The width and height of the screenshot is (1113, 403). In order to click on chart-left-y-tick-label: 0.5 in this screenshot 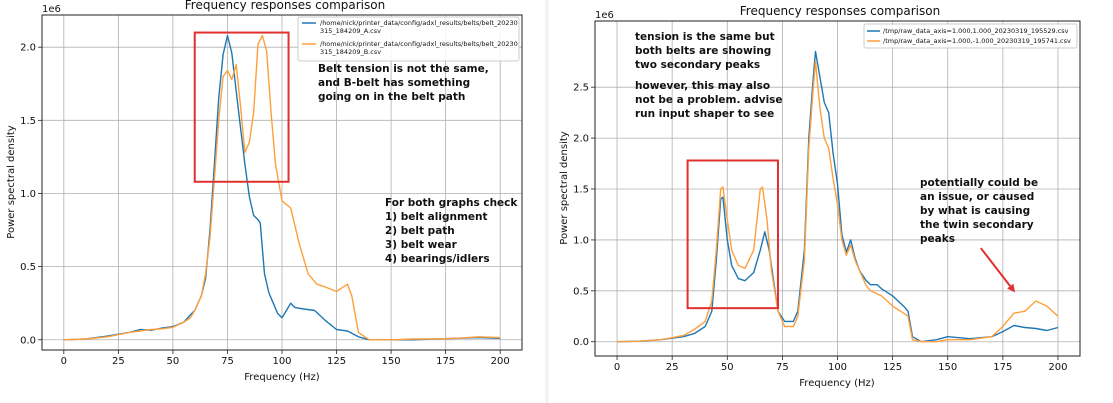, I will do `click(28, 267)`.